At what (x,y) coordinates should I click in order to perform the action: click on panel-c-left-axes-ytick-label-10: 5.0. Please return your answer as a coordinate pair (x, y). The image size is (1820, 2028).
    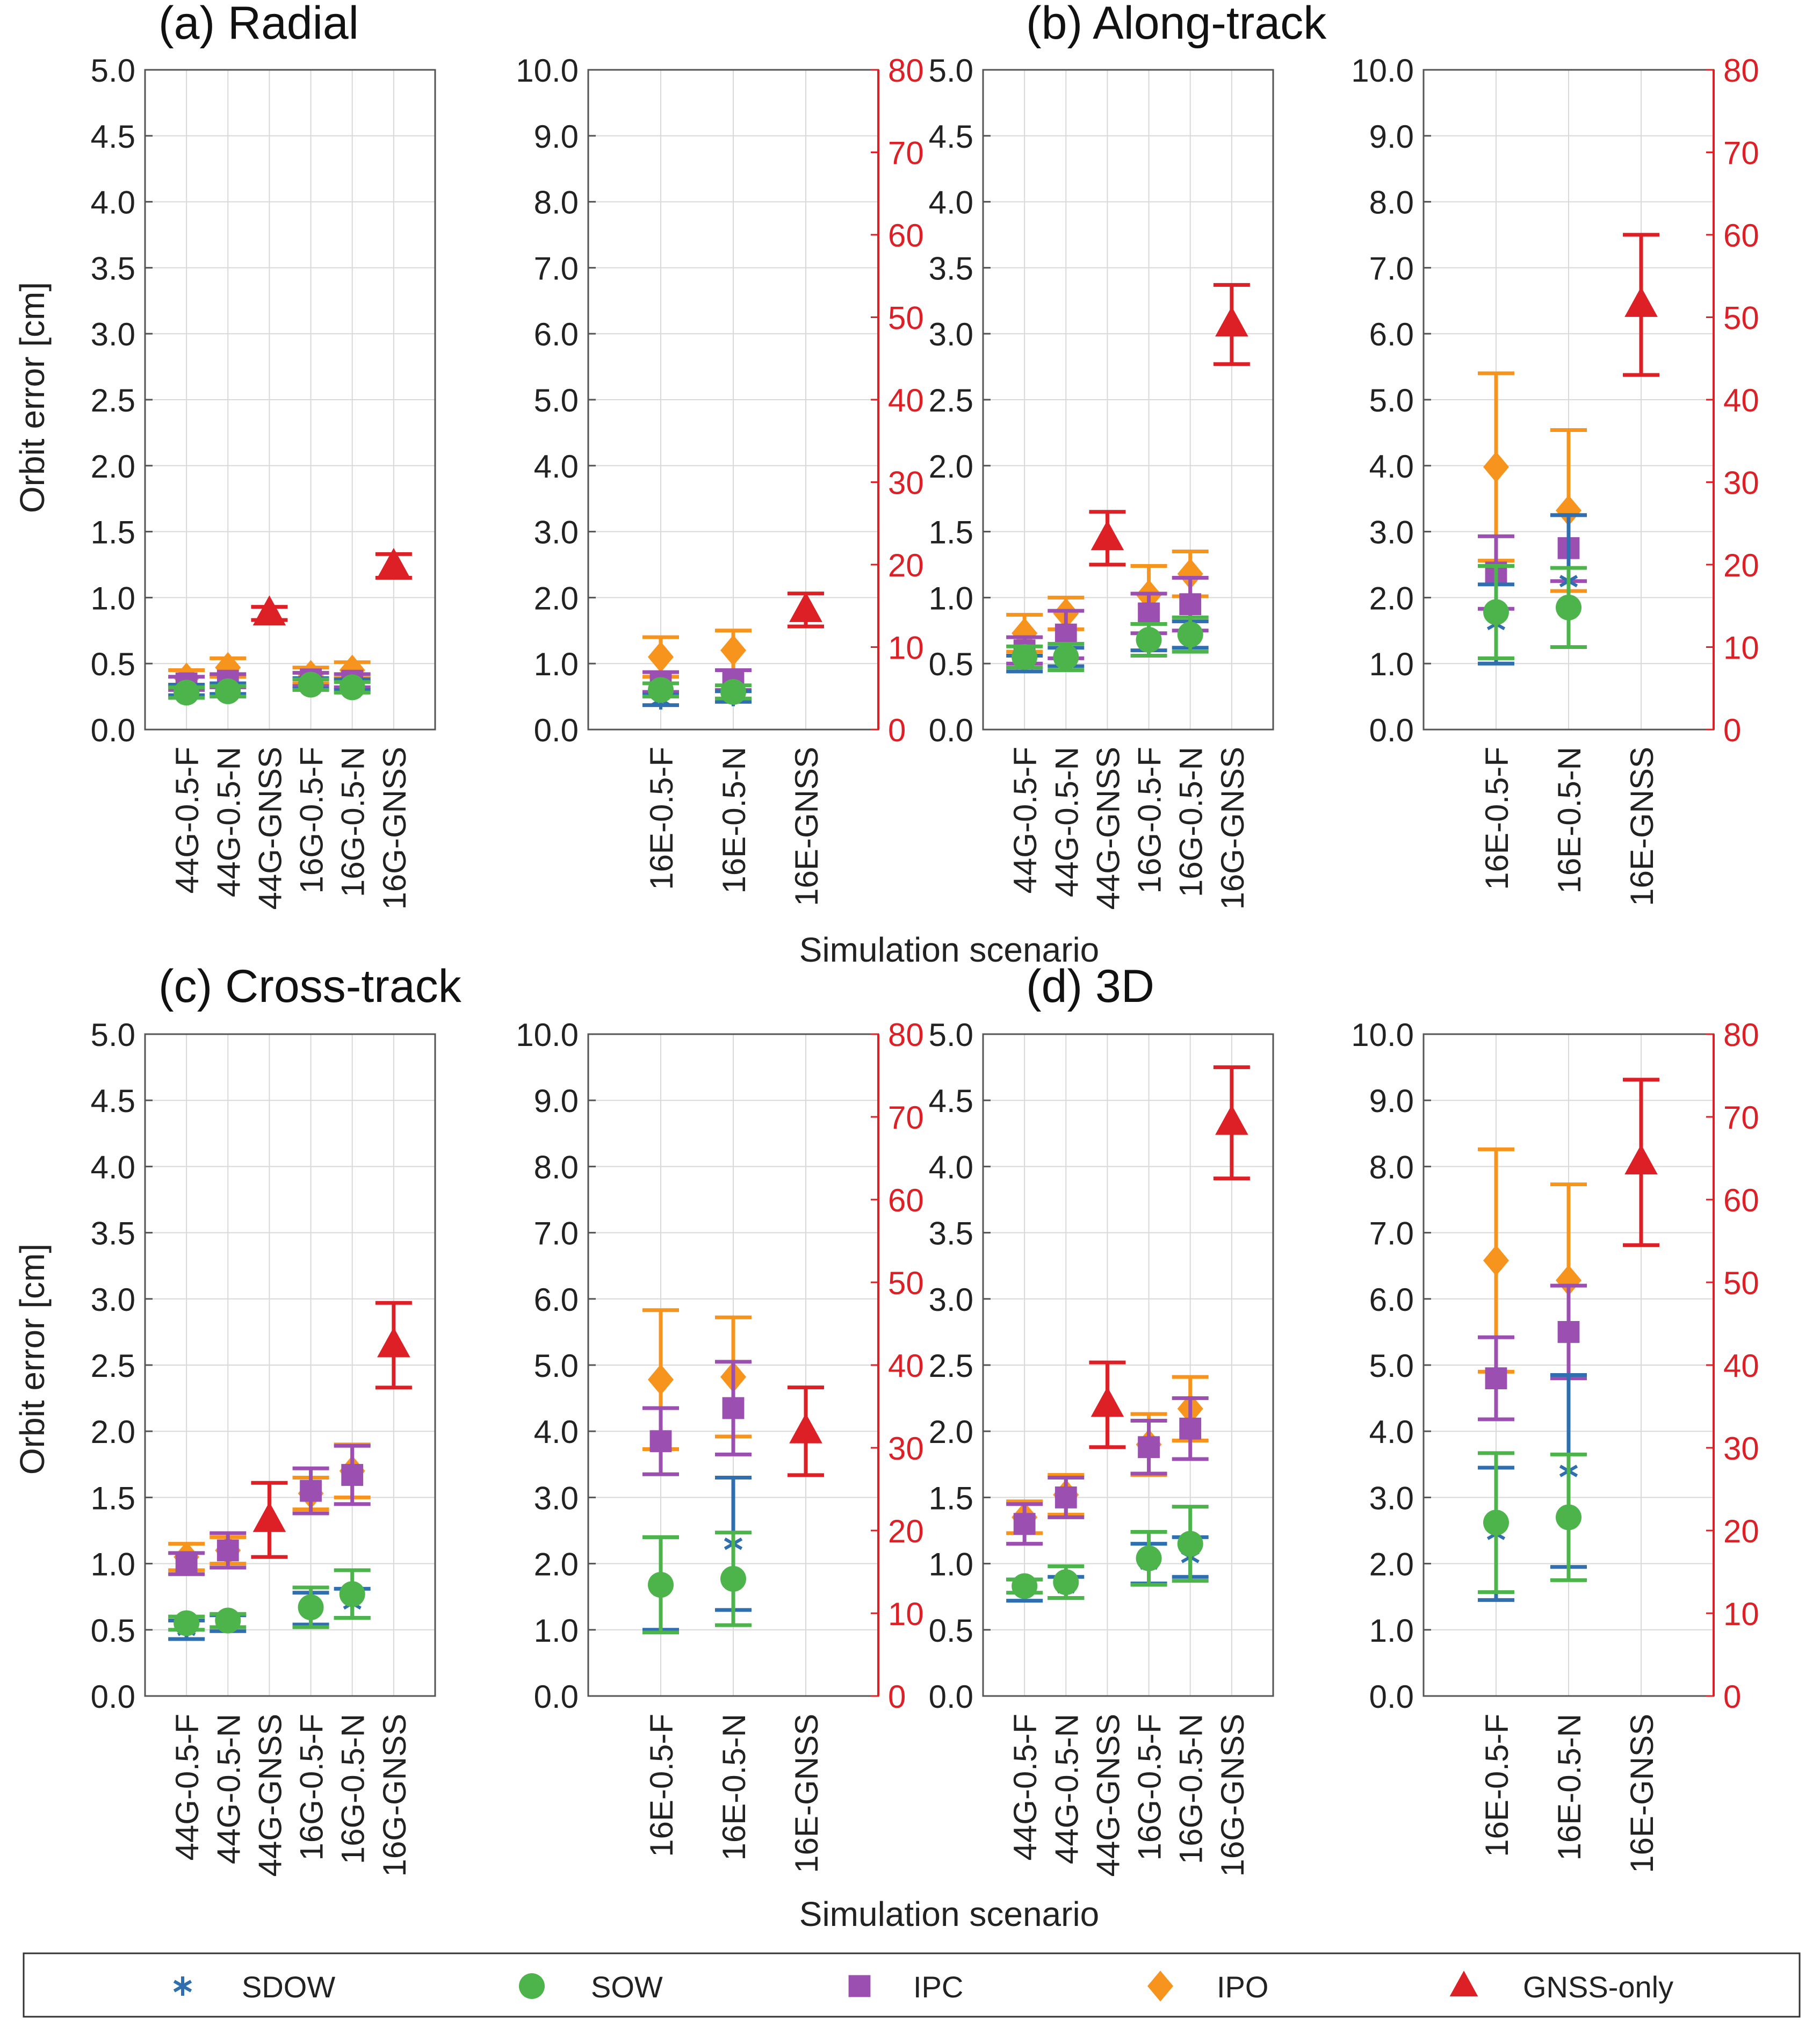
    Looking at the image, I should click on (113, 1035).